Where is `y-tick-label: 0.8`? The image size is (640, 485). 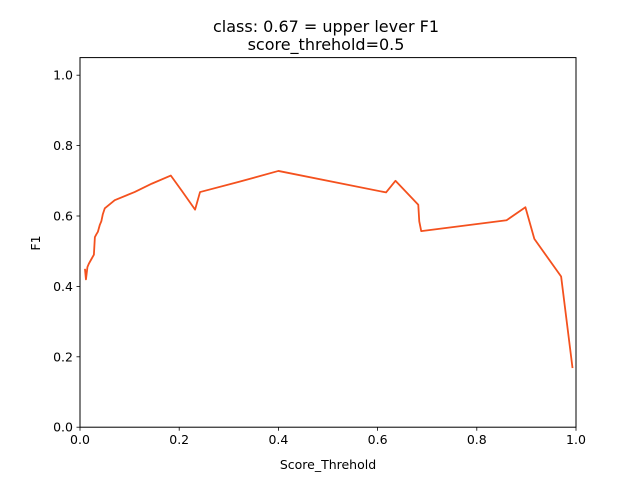 y-tick-label: 0.8 is located at coordinates (63, 145).